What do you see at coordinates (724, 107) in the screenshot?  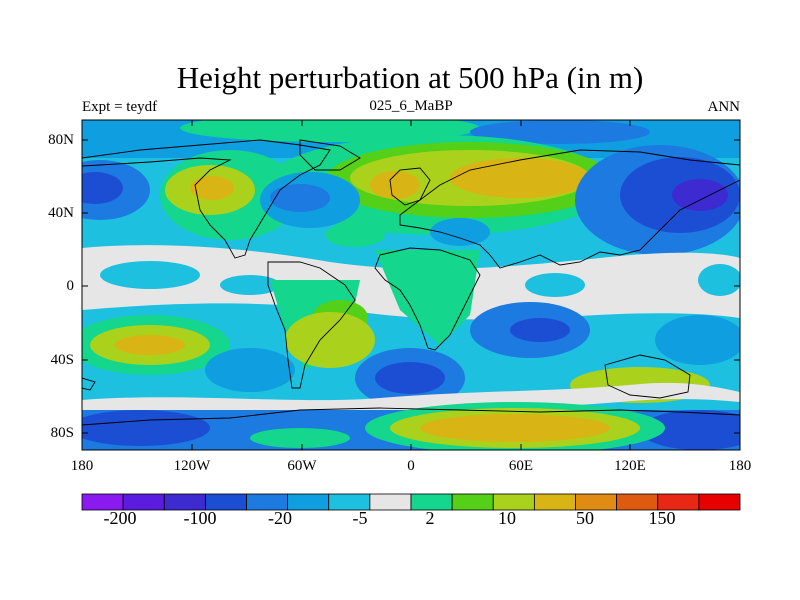 I see `season-label: ANN` at bounding box center [724, 107].